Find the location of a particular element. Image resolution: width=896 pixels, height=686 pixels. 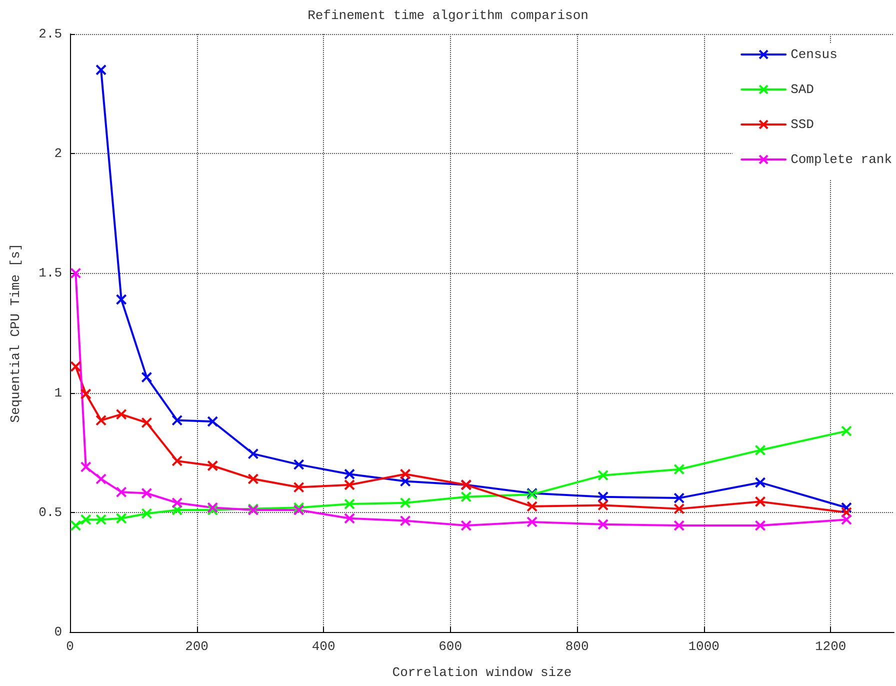

y-tick-label: 2.5 is located at coordinates (50, 34).